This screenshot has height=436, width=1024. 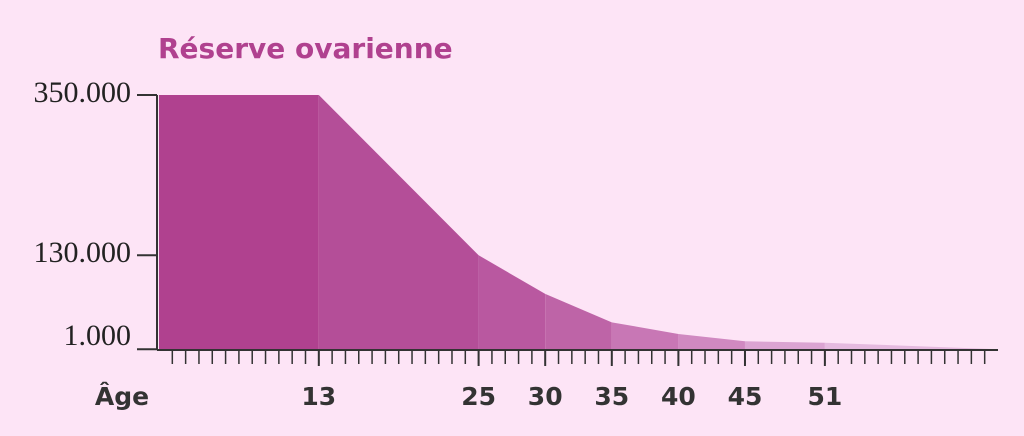 What do you see at coordinates (83, 252) in the screenshot?
I see `y-tick-label: 130.000` at bounding box center [83, 252].